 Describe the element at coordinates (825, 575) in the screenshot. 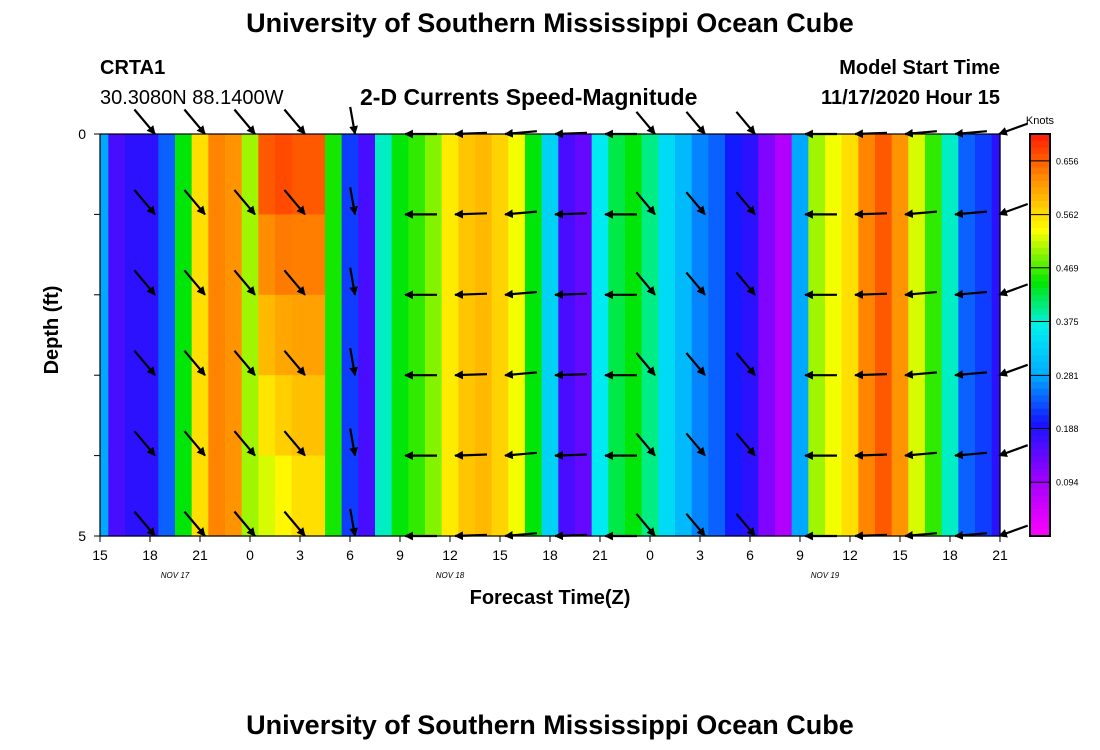

I see `date-label: NOV 19` at that location.